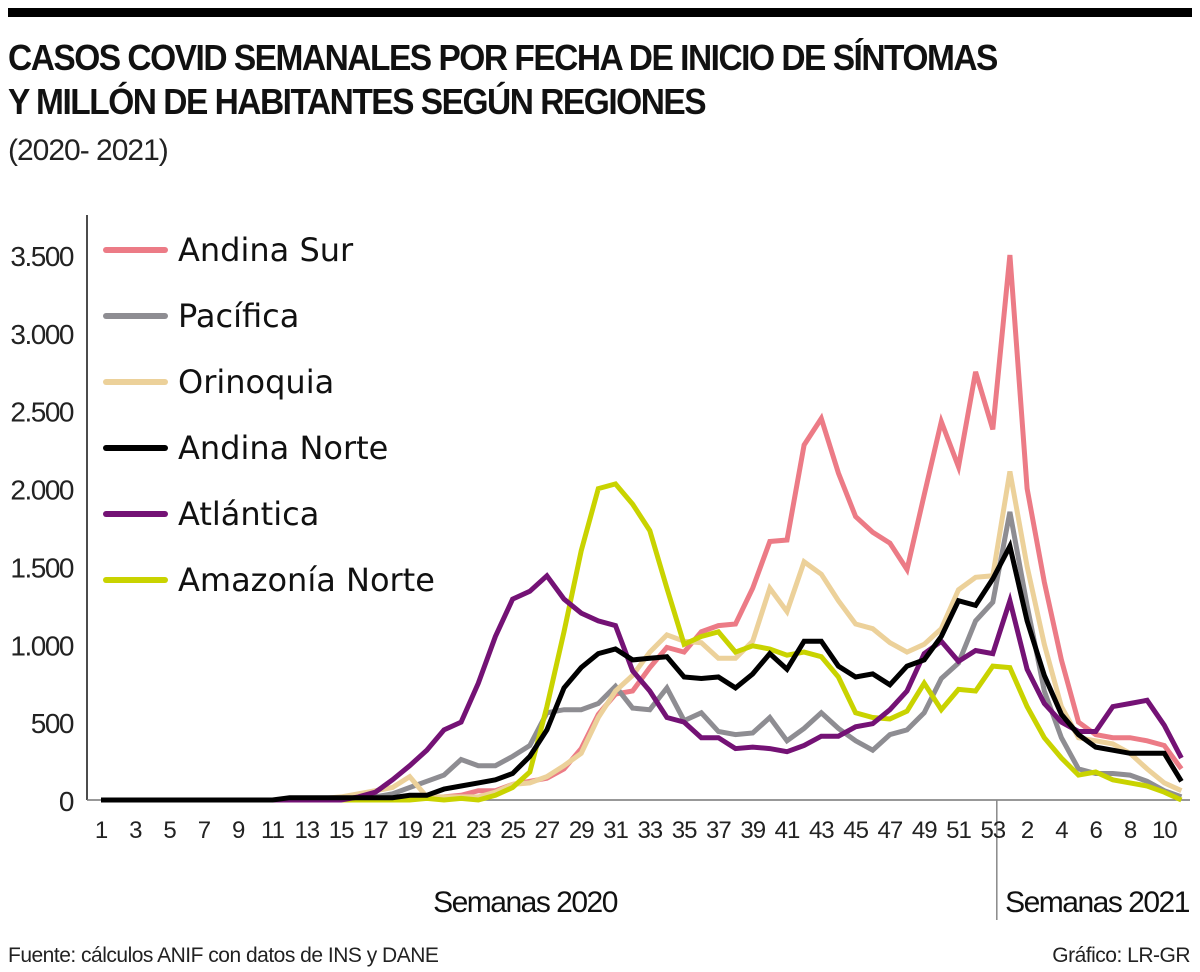 The image size is (1200, 972). What do you see at coordinates (204, 830) in the screenshot?
I see `x-tick-label: 7` at bounding box center [204, 830].